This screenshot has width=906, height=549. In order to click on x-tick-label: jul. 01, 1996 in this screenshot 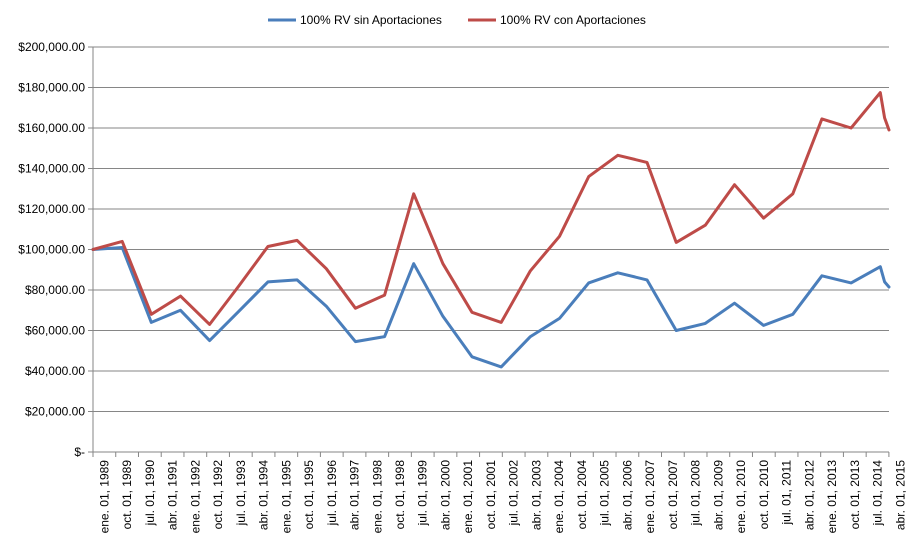, I will do `click(332, 493)`.